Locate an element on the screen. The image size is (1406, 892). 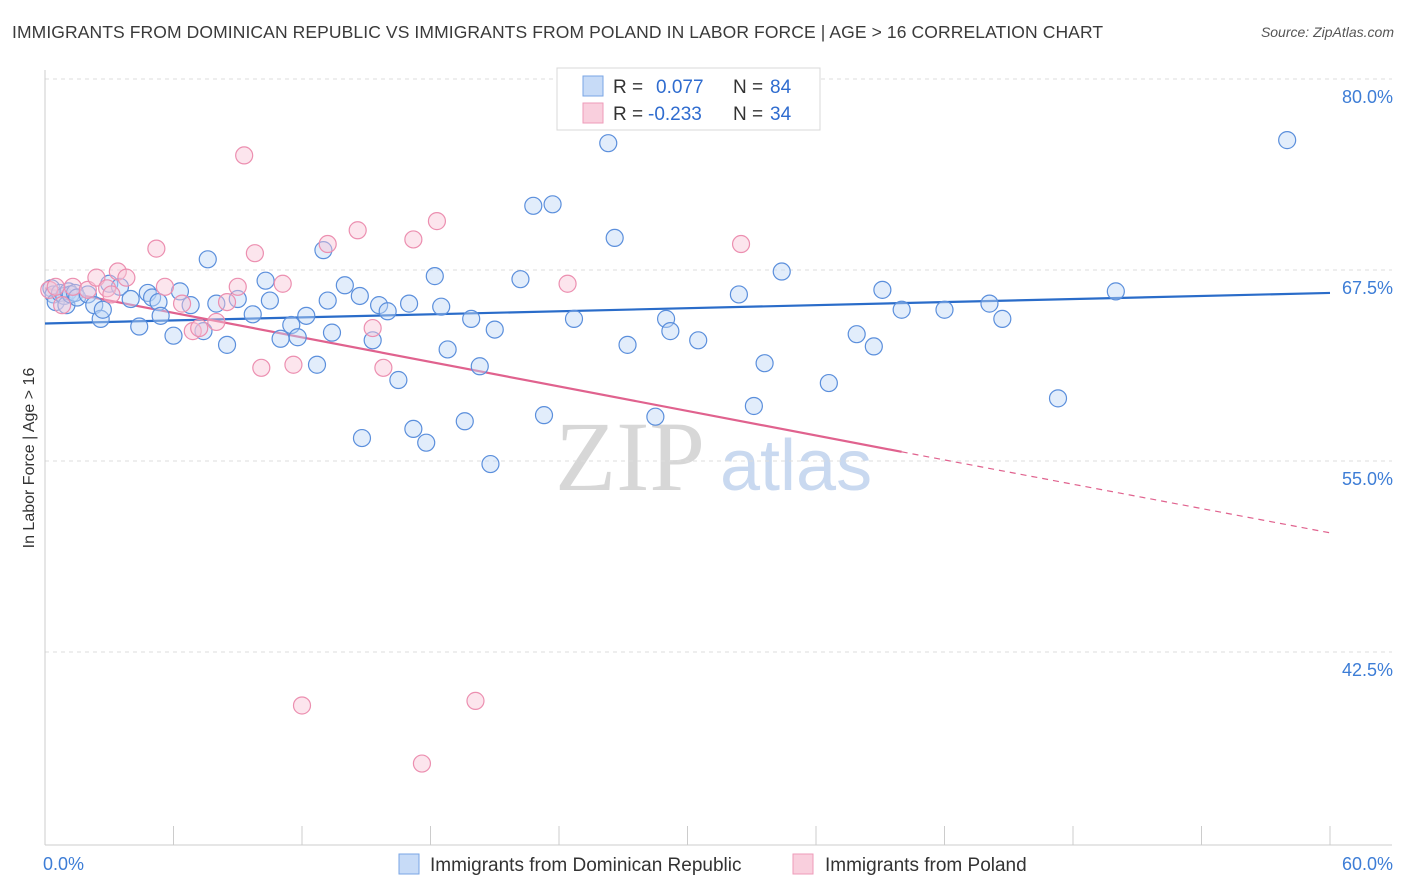
legend-swatch-pink is located at coordinates (593, 113).